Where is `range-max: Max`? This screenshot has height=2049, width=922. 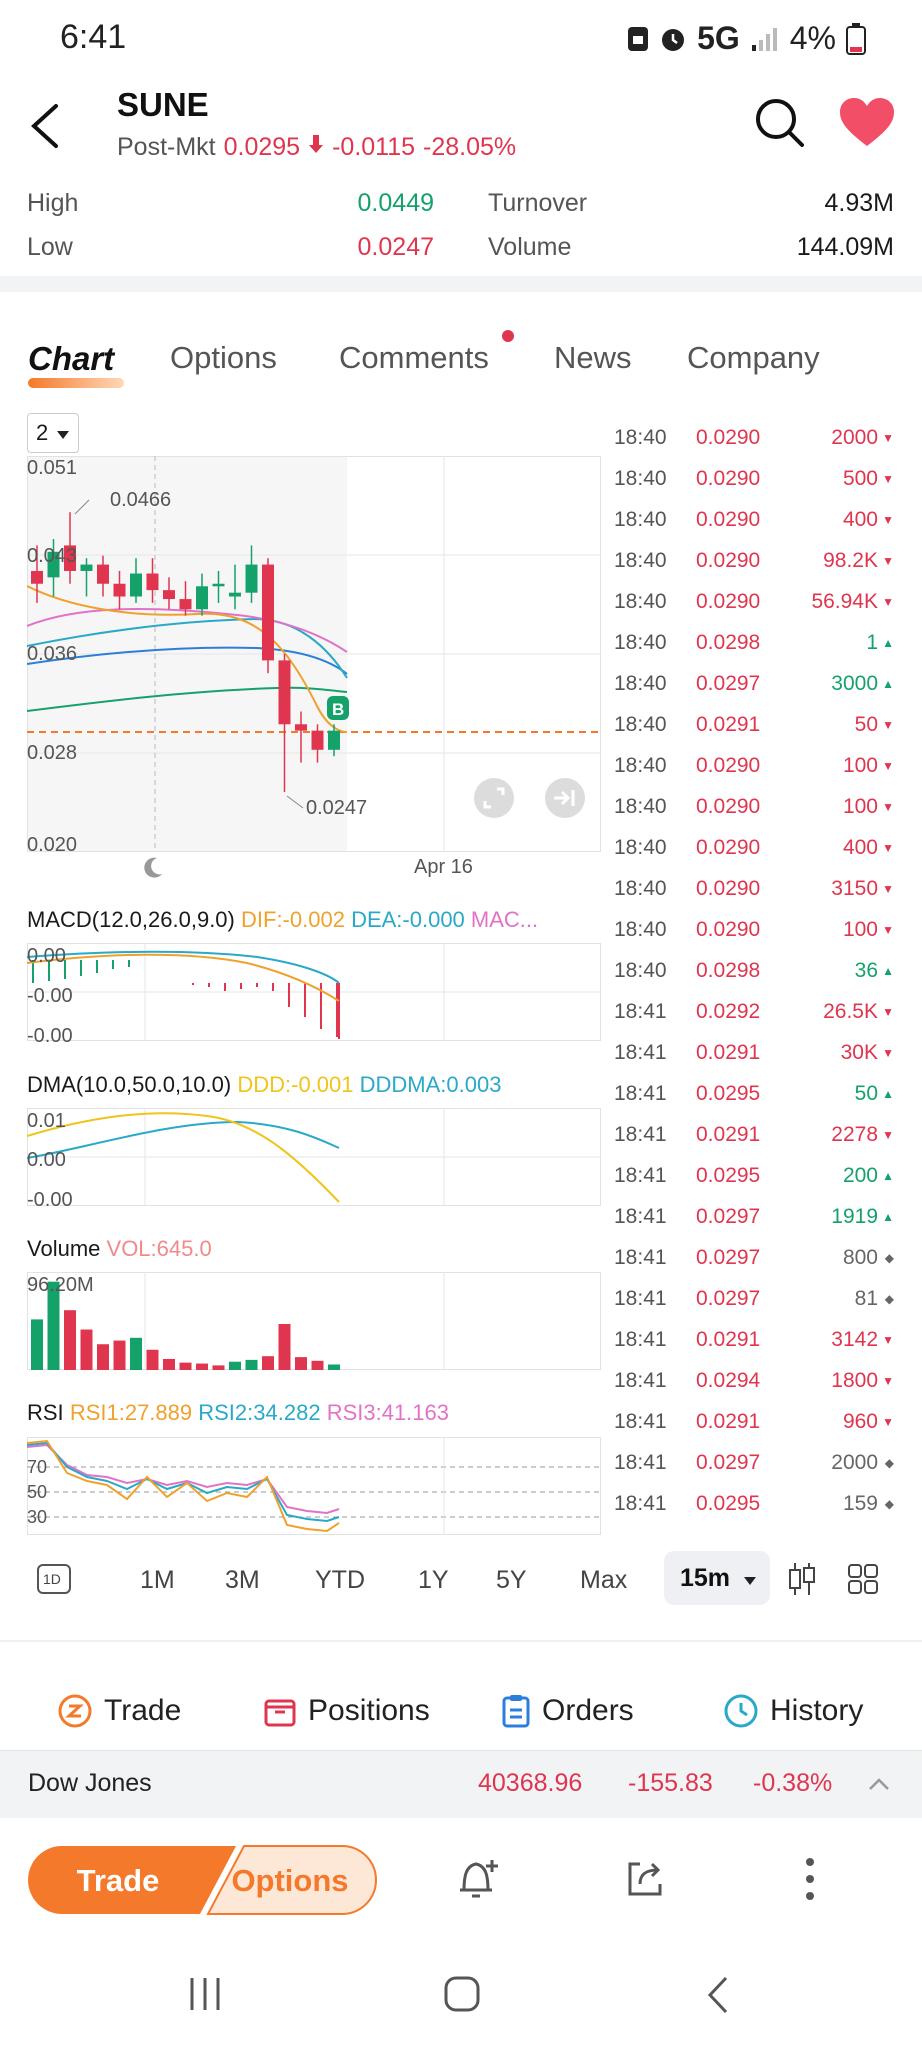 range-max: Max is located at coordinates (604, 1580).